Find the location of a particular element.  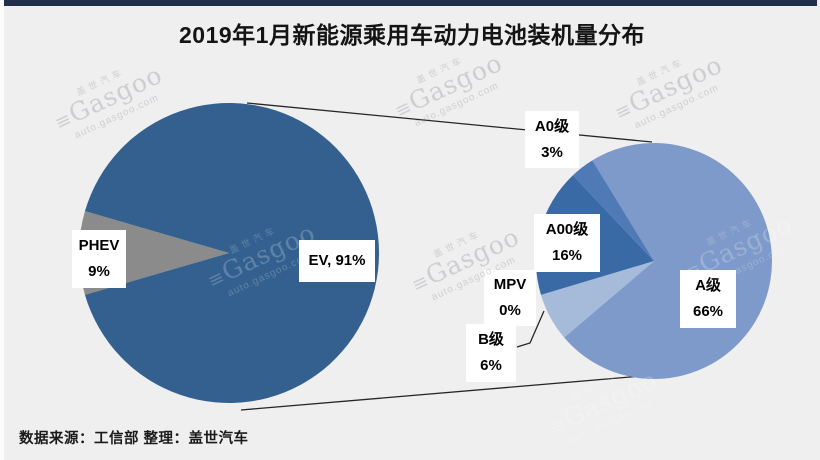

top-accent-bar is located at coordinates (410, 3).